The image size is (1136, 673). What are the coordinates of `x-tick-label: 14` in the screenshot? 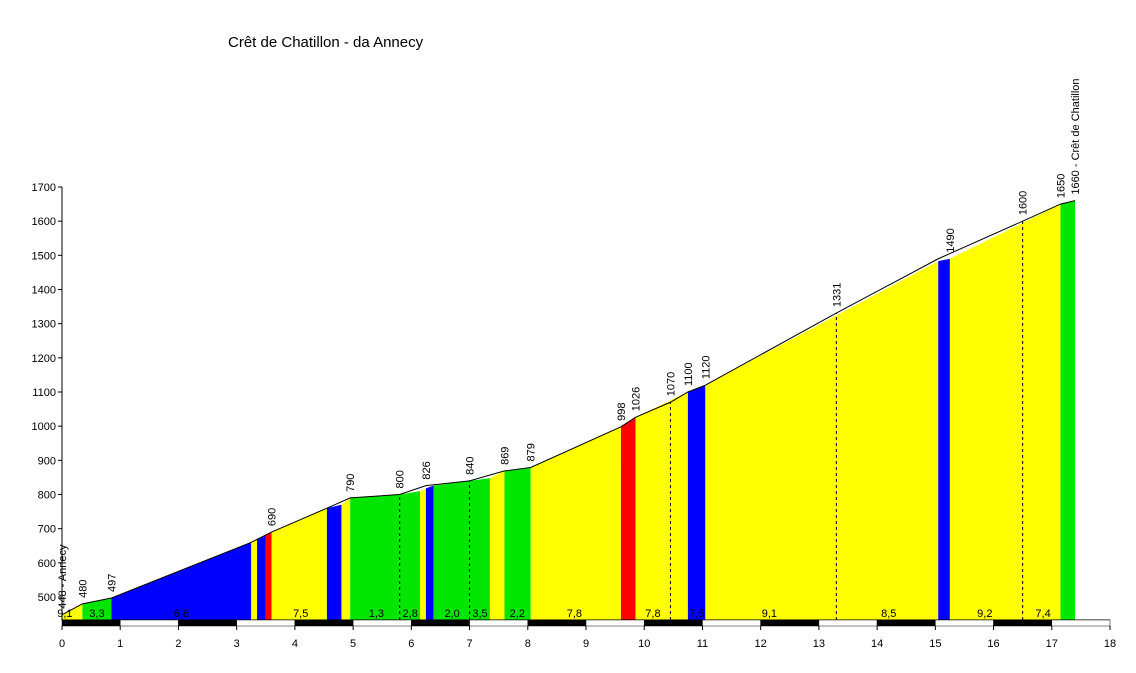 It's located at (877, 644).